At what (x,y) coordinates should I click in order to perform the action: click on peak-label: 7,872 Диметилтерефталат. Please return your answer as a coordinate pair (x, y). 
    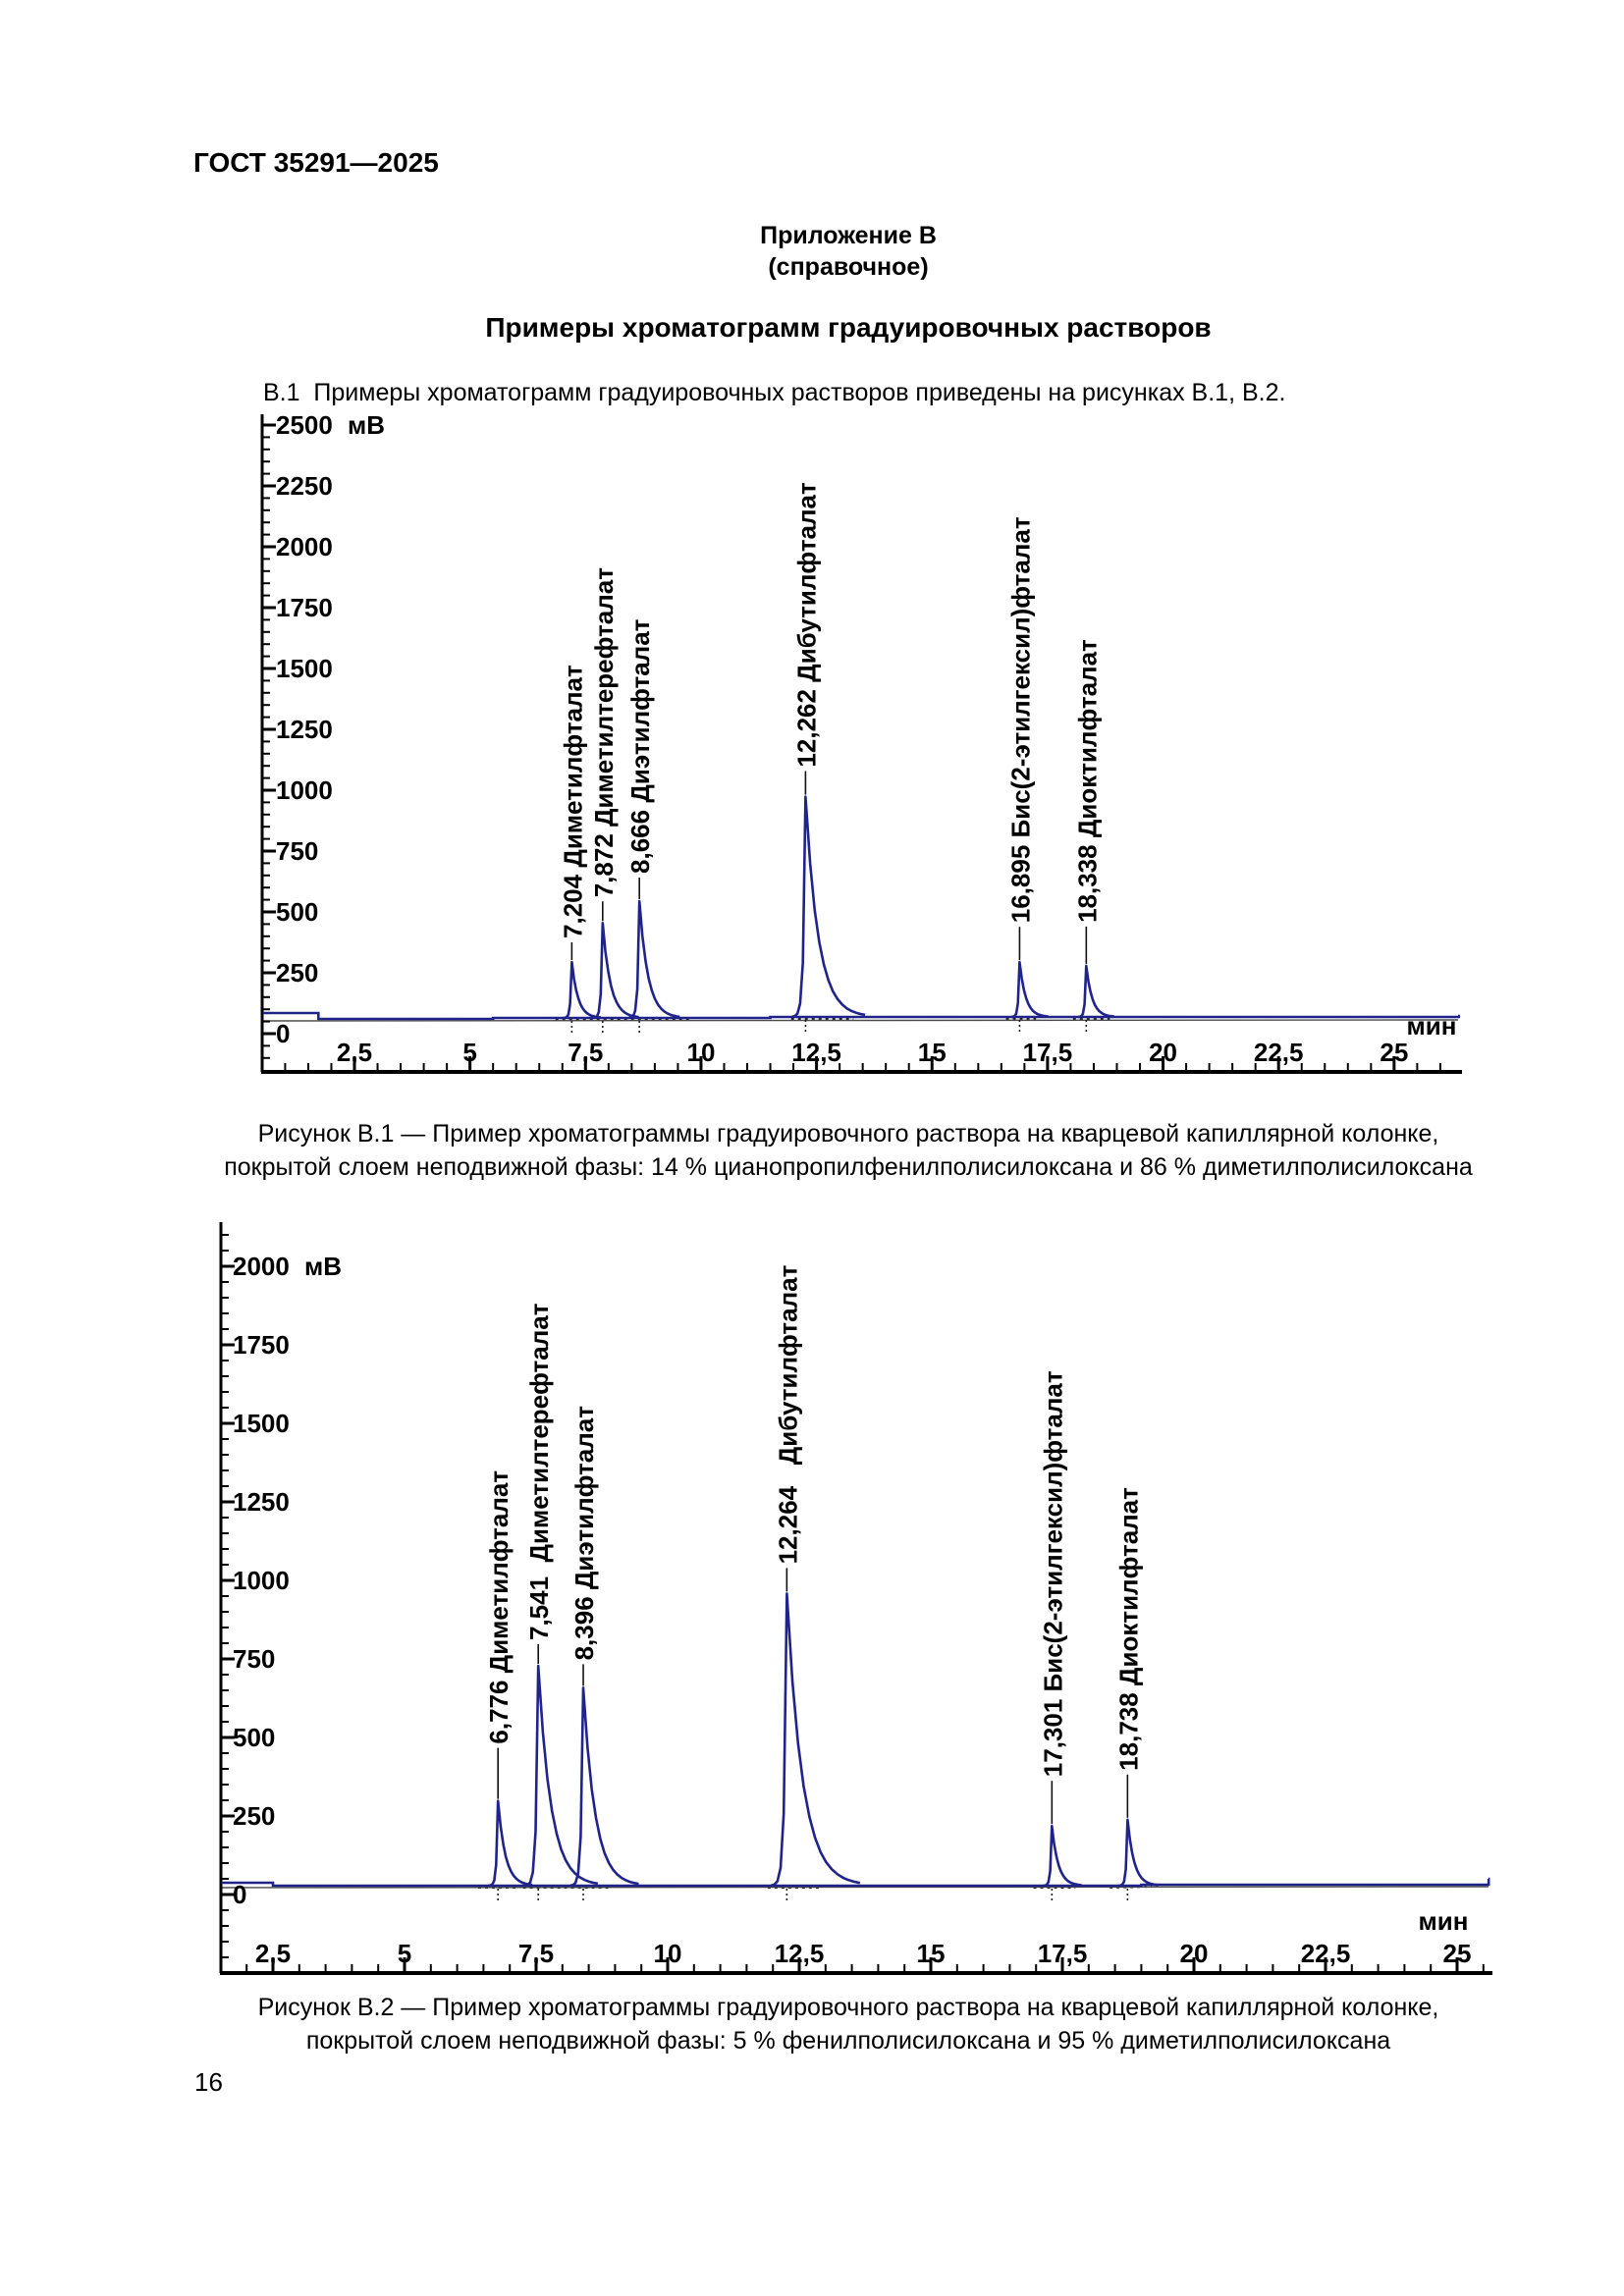
    Looking at the image, I should click on (604, 732).